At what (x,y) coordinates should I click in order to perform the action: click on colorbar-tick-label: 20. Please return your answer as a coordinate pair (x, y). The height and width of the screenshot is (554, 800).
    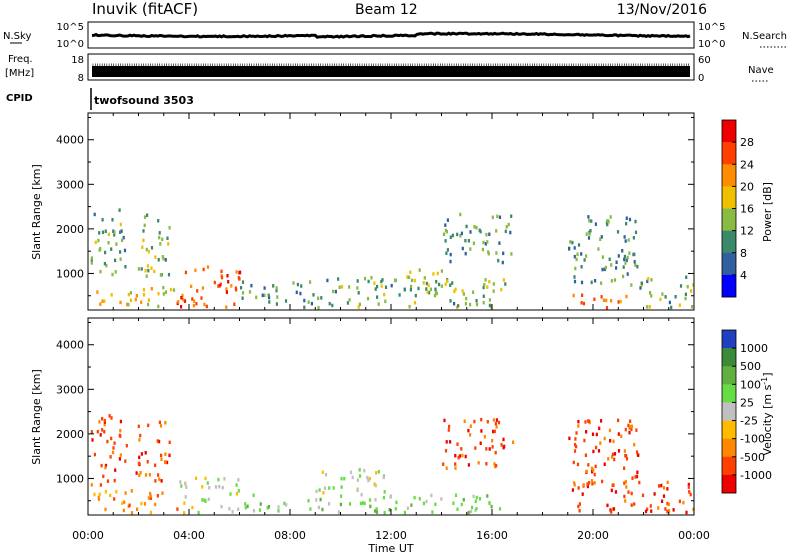
    Looking at the image, I should click on (747, 186).